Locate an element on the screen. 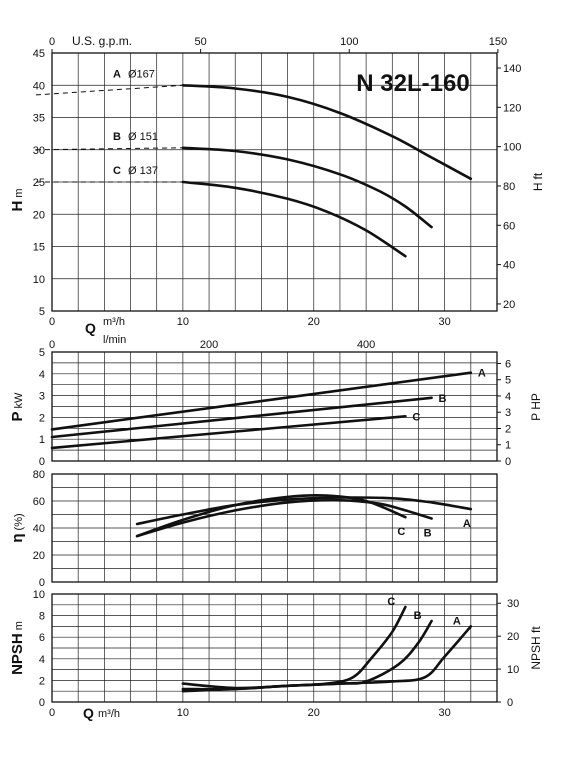 This screenshot has height=758, width=583. hp-tick-label: 5 is located at coordinates (508, 381).